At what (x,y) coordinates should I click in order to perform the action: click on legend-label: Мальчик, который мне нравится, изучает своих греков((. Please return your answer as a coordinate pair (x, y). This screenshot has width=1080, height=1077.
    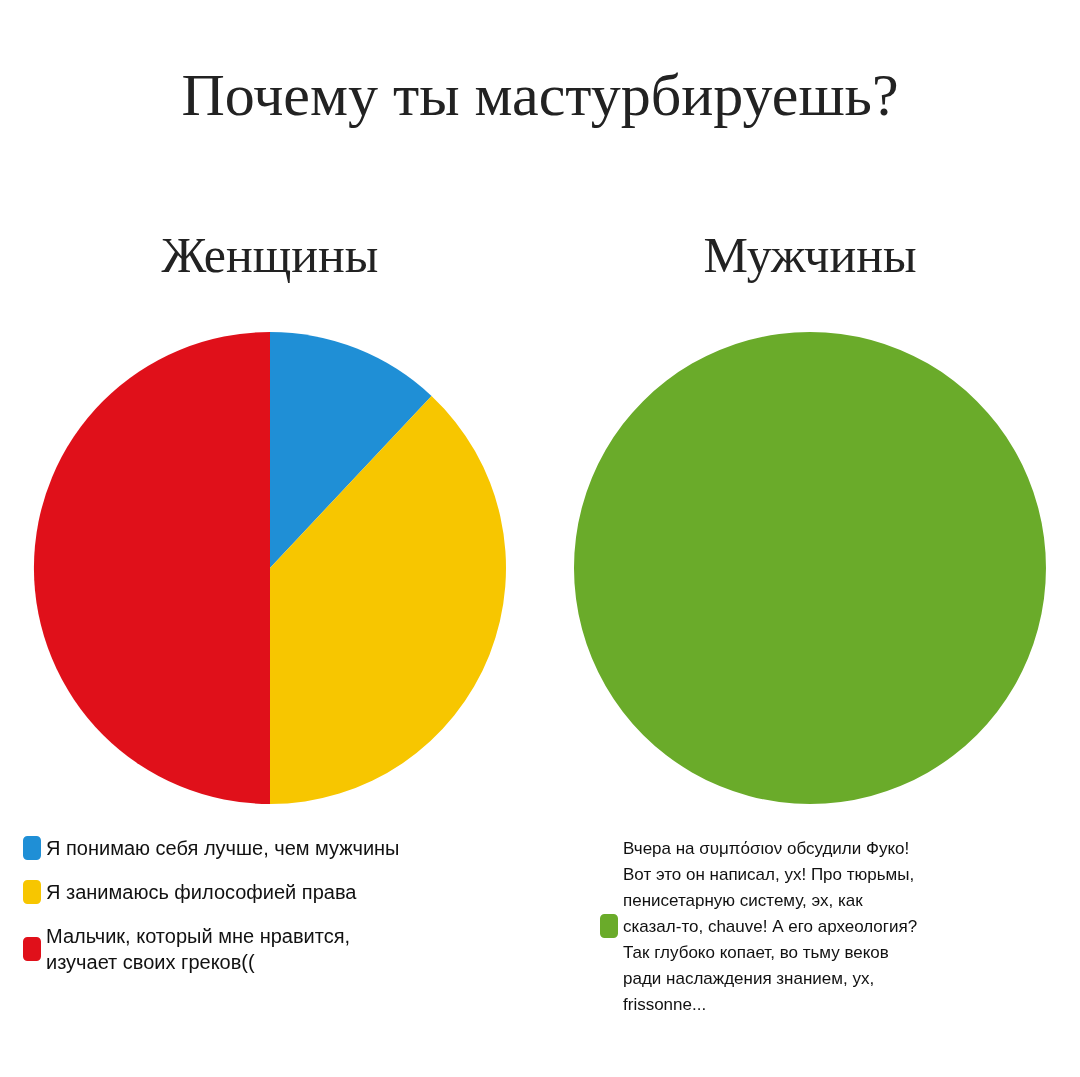
    Looking at the image, I should click on (198, 949).